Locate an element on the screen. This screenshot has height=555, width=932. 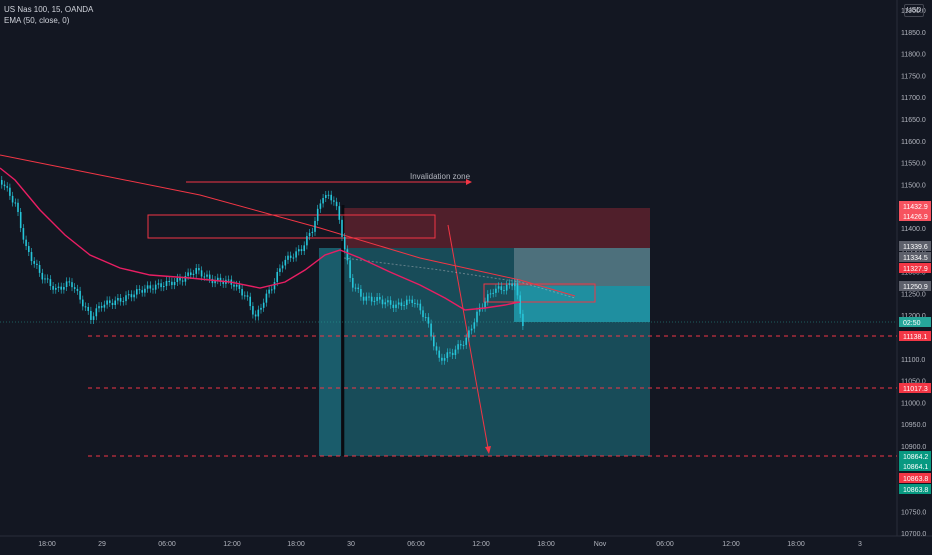
stop-loss-zone is located at coordinates (497, 228).